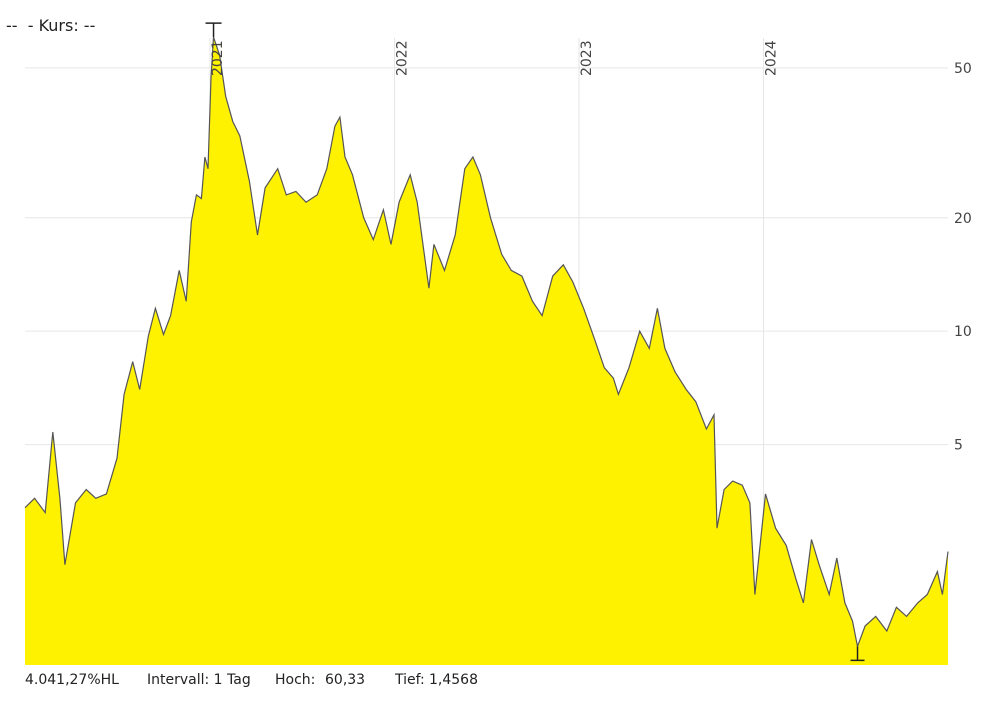 The width and height of the screenshot is (1000, 707). Describe the element at coordinates (772, 58) in the screenshot. I see `x-tick-label: 2024` at that location.